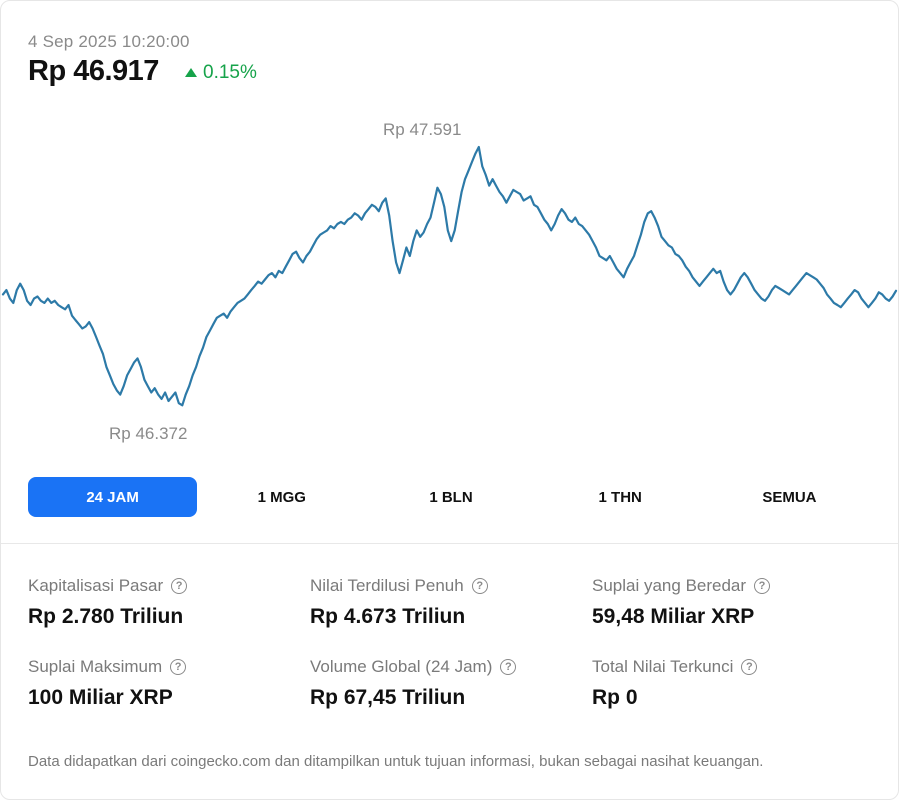 This screenshot has width=899, height=800. I want to click on tab-all: SEMUA, so click(789, 497).